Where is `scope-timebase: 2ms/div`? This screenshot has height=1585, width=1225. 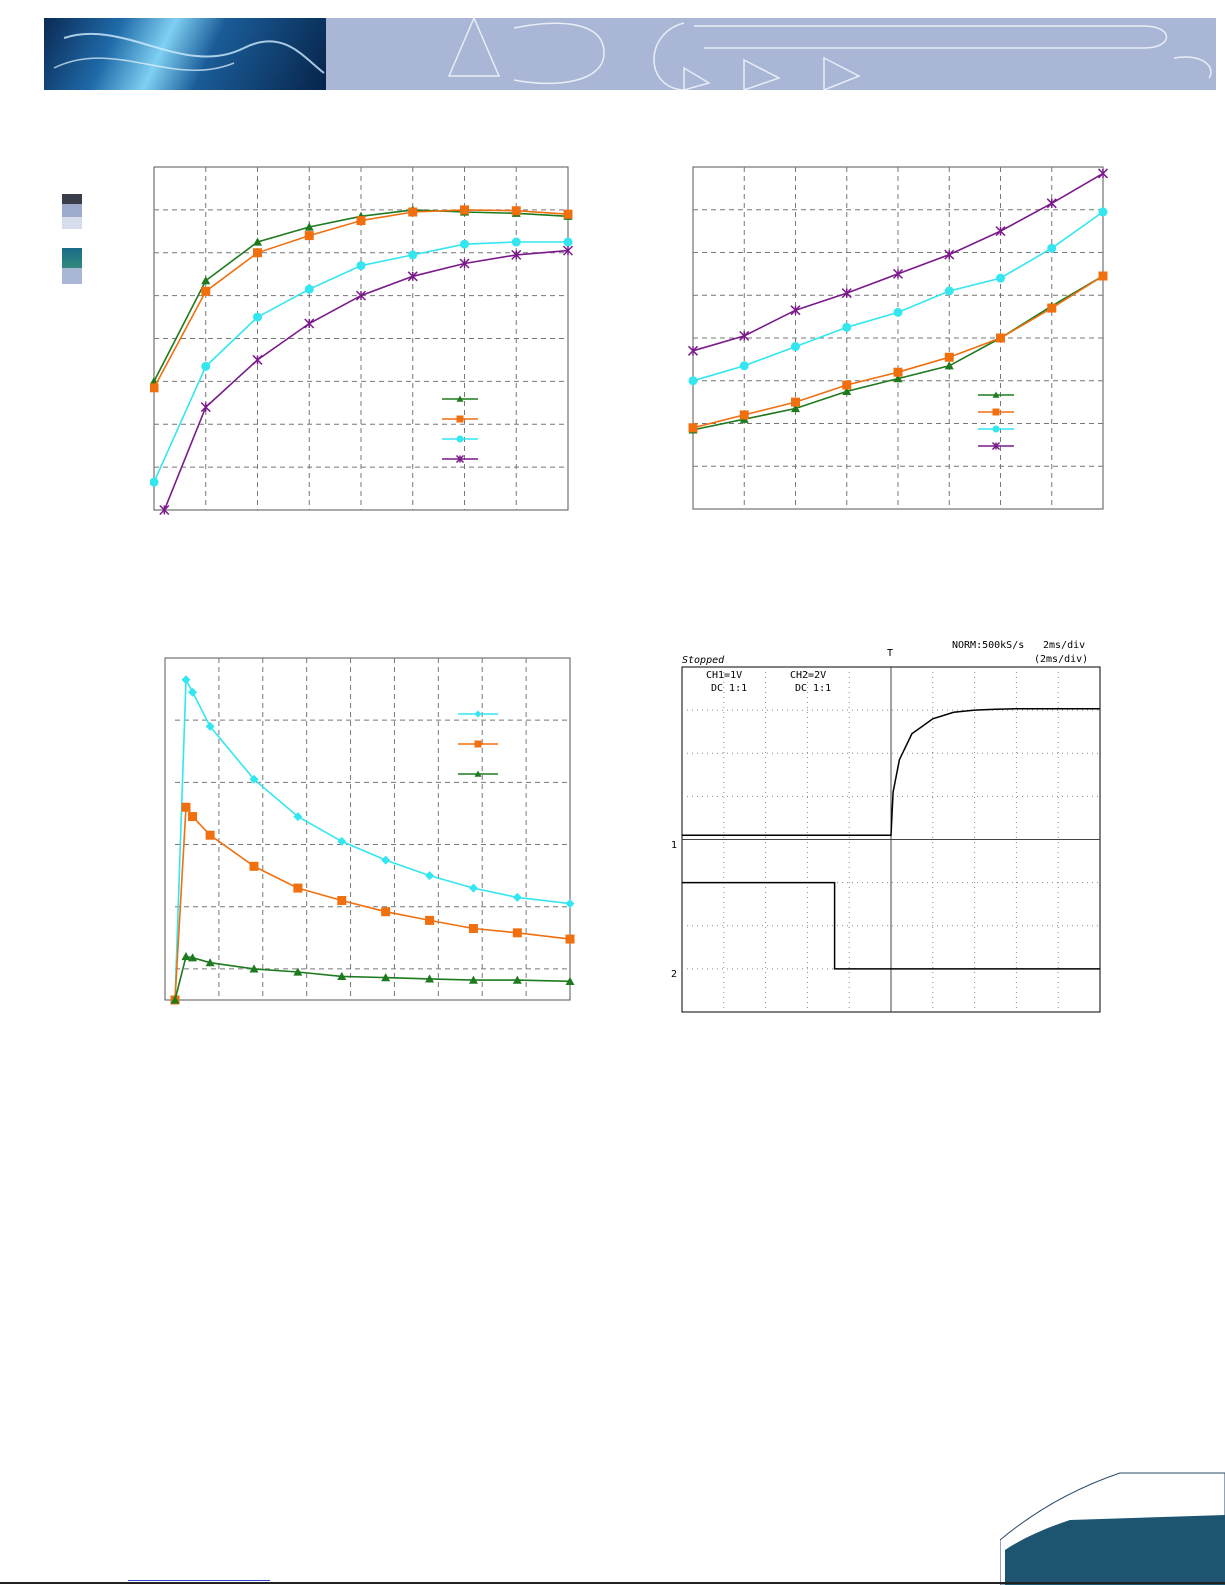
scope-timebase: 2ms/div is located at coordinates (1064, 645).